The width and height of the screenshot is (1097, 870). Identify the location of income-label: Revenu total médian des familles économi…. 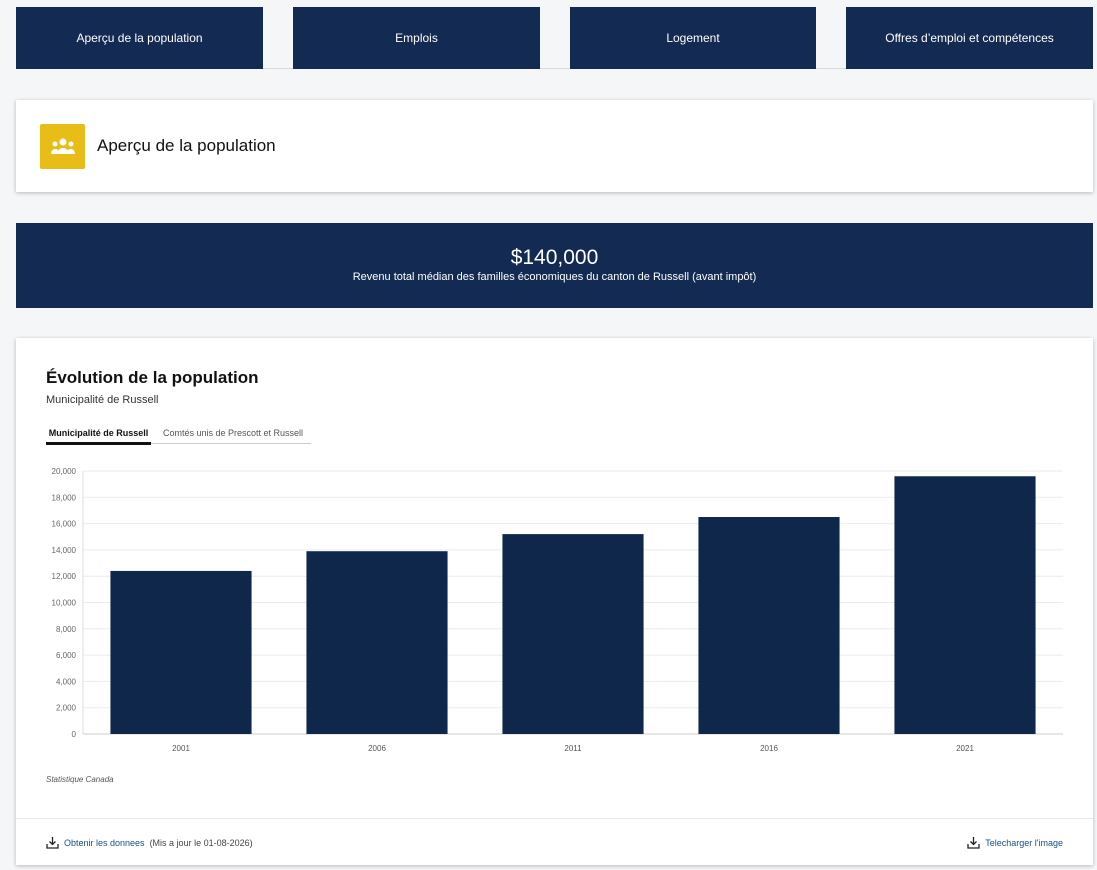
(554, 277).